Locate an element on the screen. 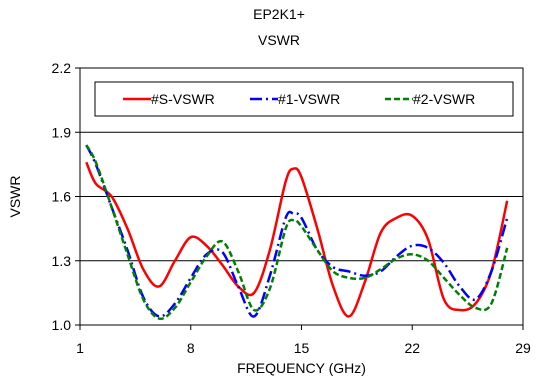  chart-subtitle: VSWR is located at coordinates (279, 40).